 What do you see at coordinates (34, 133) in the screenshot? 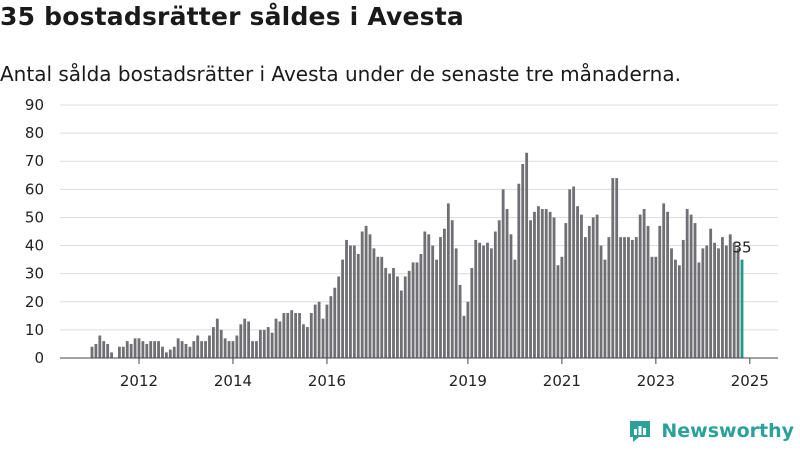
I see `y-tick-label: 80` at bounding box center [34, 133].